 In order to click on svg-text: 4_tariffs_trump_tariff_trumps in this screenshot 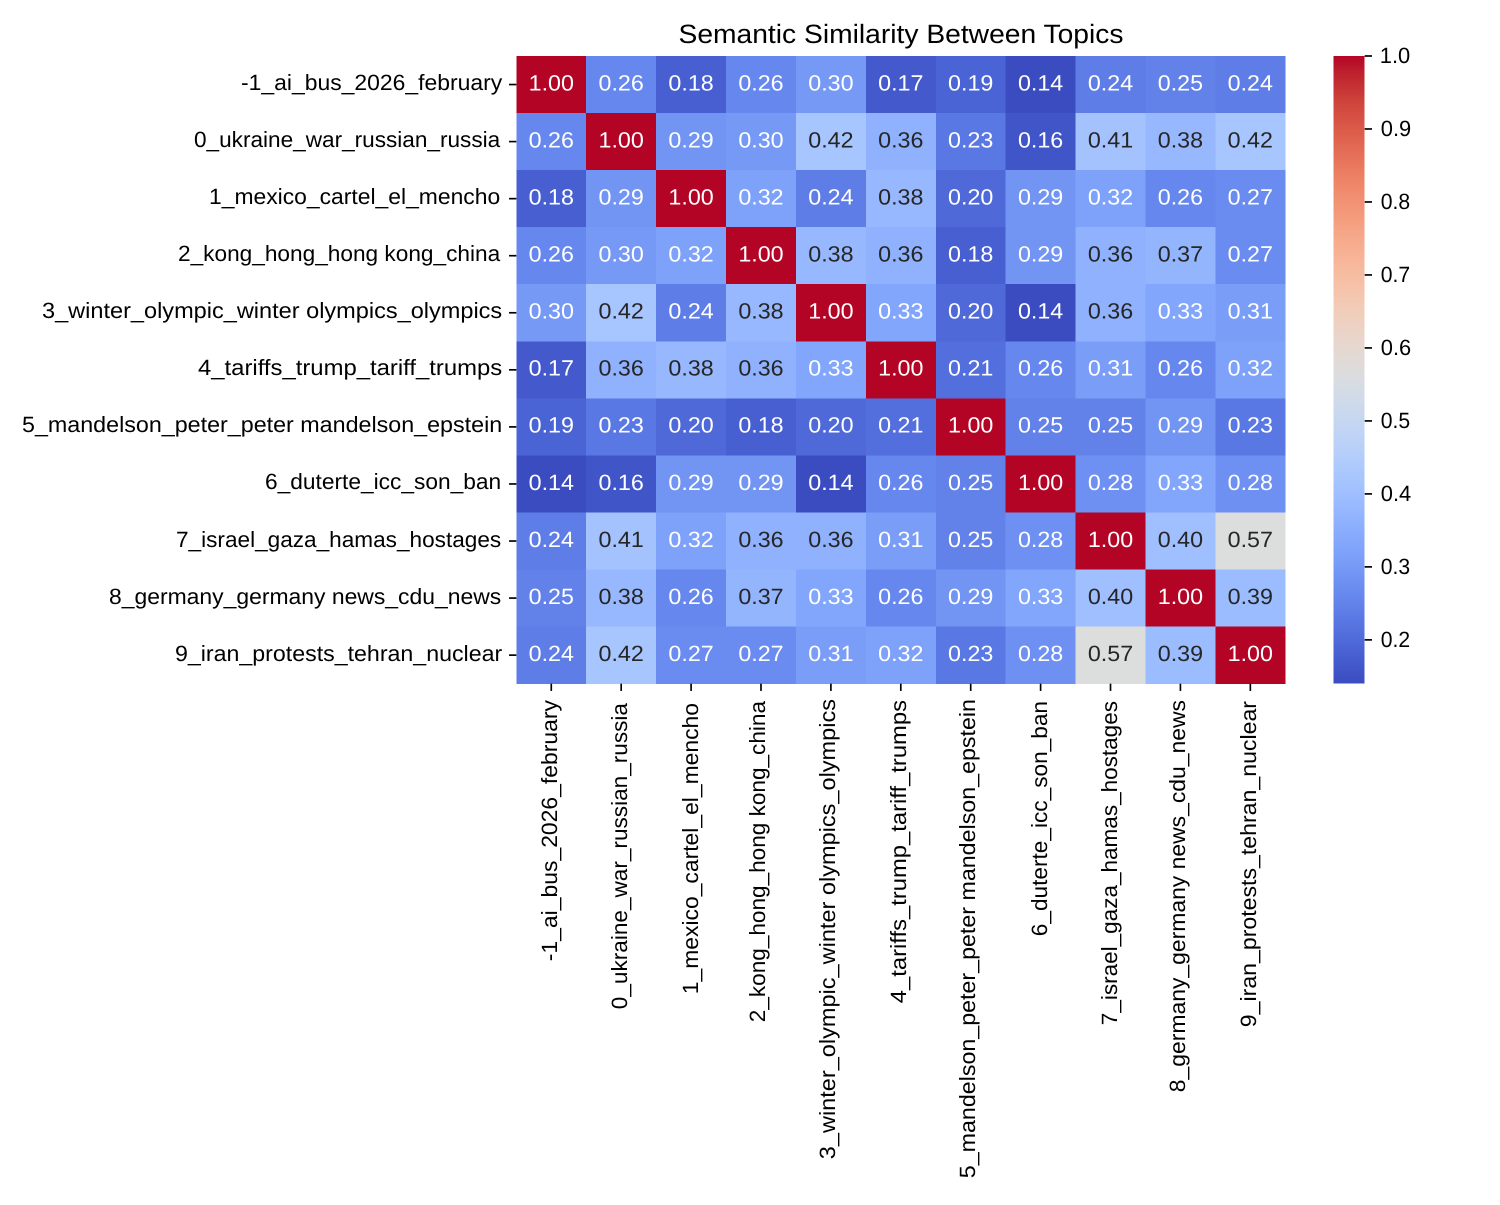, I will do `click(350, 367)`.